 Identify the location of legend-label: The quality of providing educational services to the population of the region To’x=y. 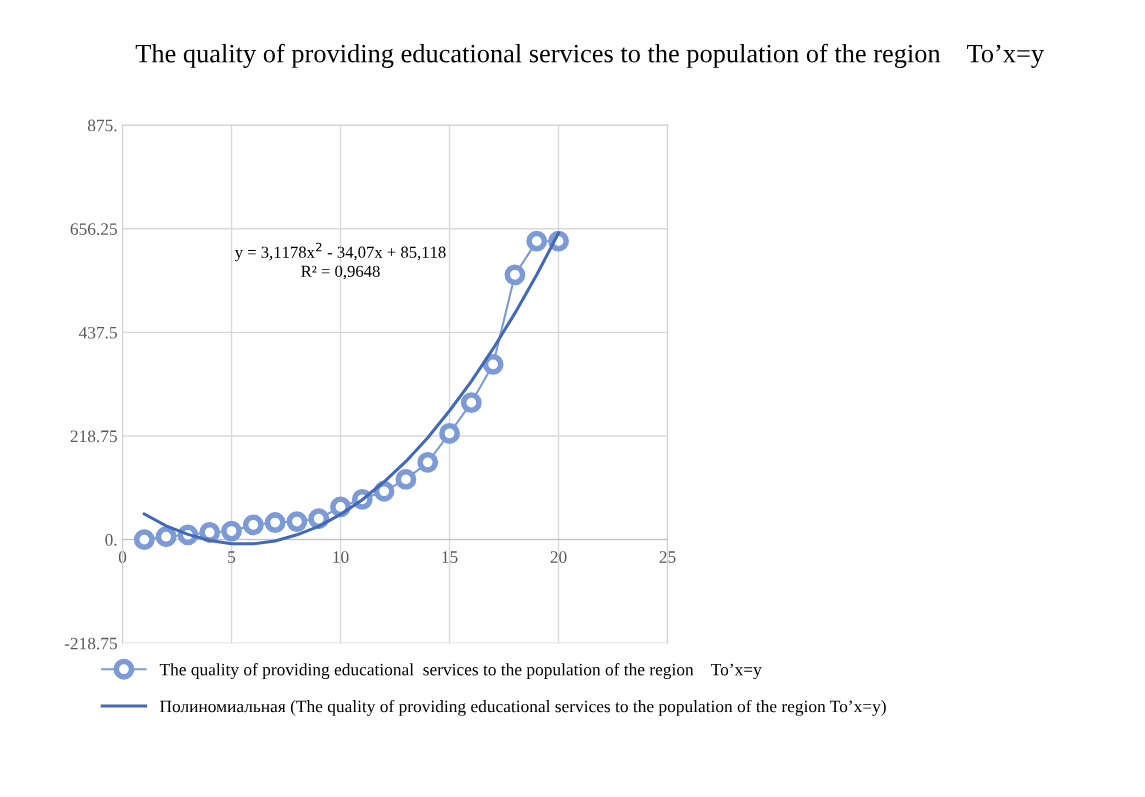
(460, 671).